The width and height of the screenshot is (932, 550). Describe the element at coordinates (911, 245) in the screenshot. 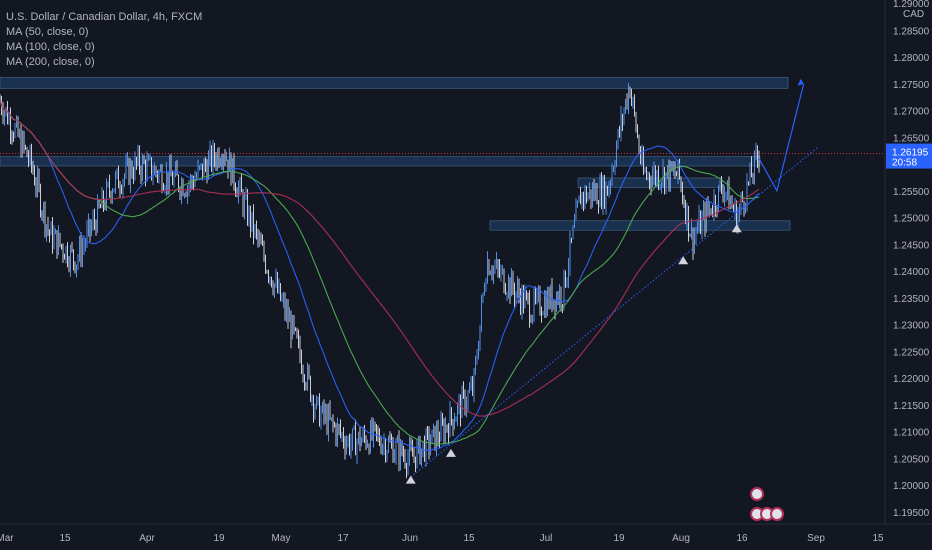

I see `price-tick: 1.24500` at that location.